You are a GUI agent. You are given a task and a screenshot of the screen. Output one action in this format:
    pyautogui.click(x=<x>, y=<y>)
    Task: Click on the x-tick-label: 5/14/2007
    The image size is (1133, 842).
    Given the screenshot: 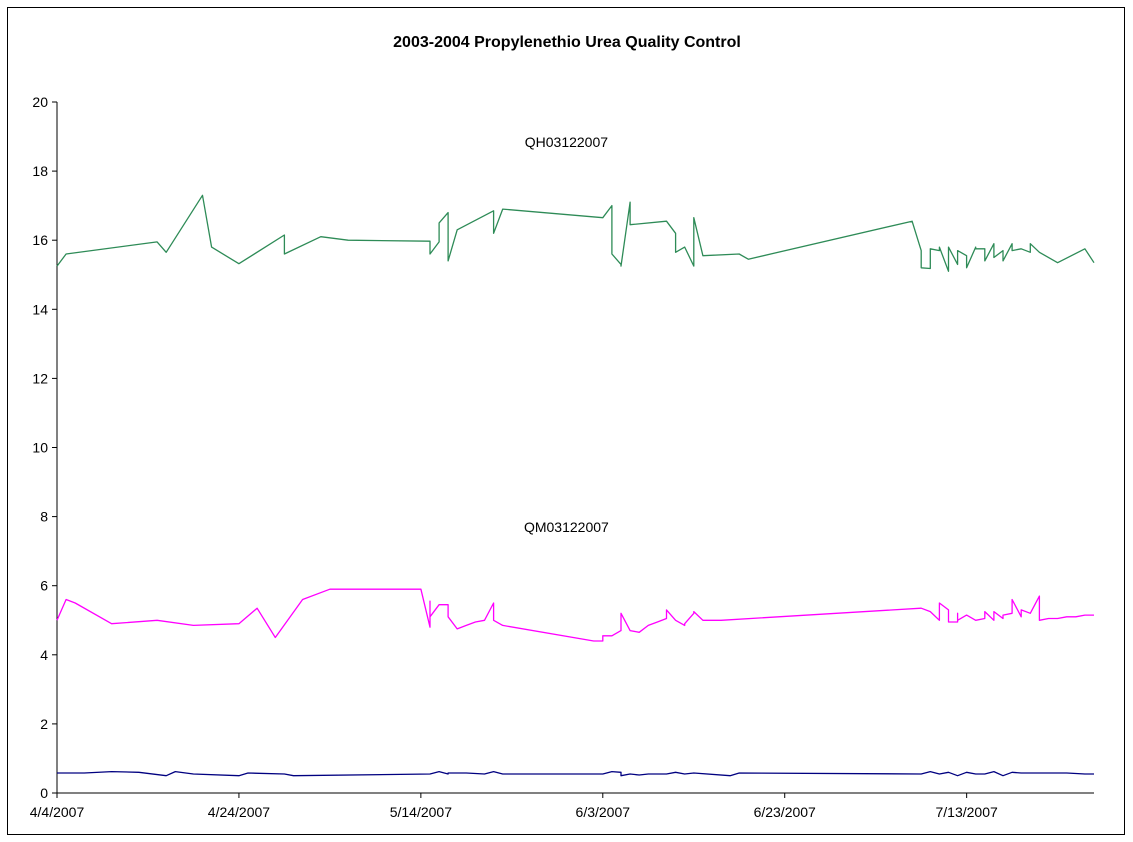 What is the action you would take?
    pyautogui.click(x=421, y=812)
    